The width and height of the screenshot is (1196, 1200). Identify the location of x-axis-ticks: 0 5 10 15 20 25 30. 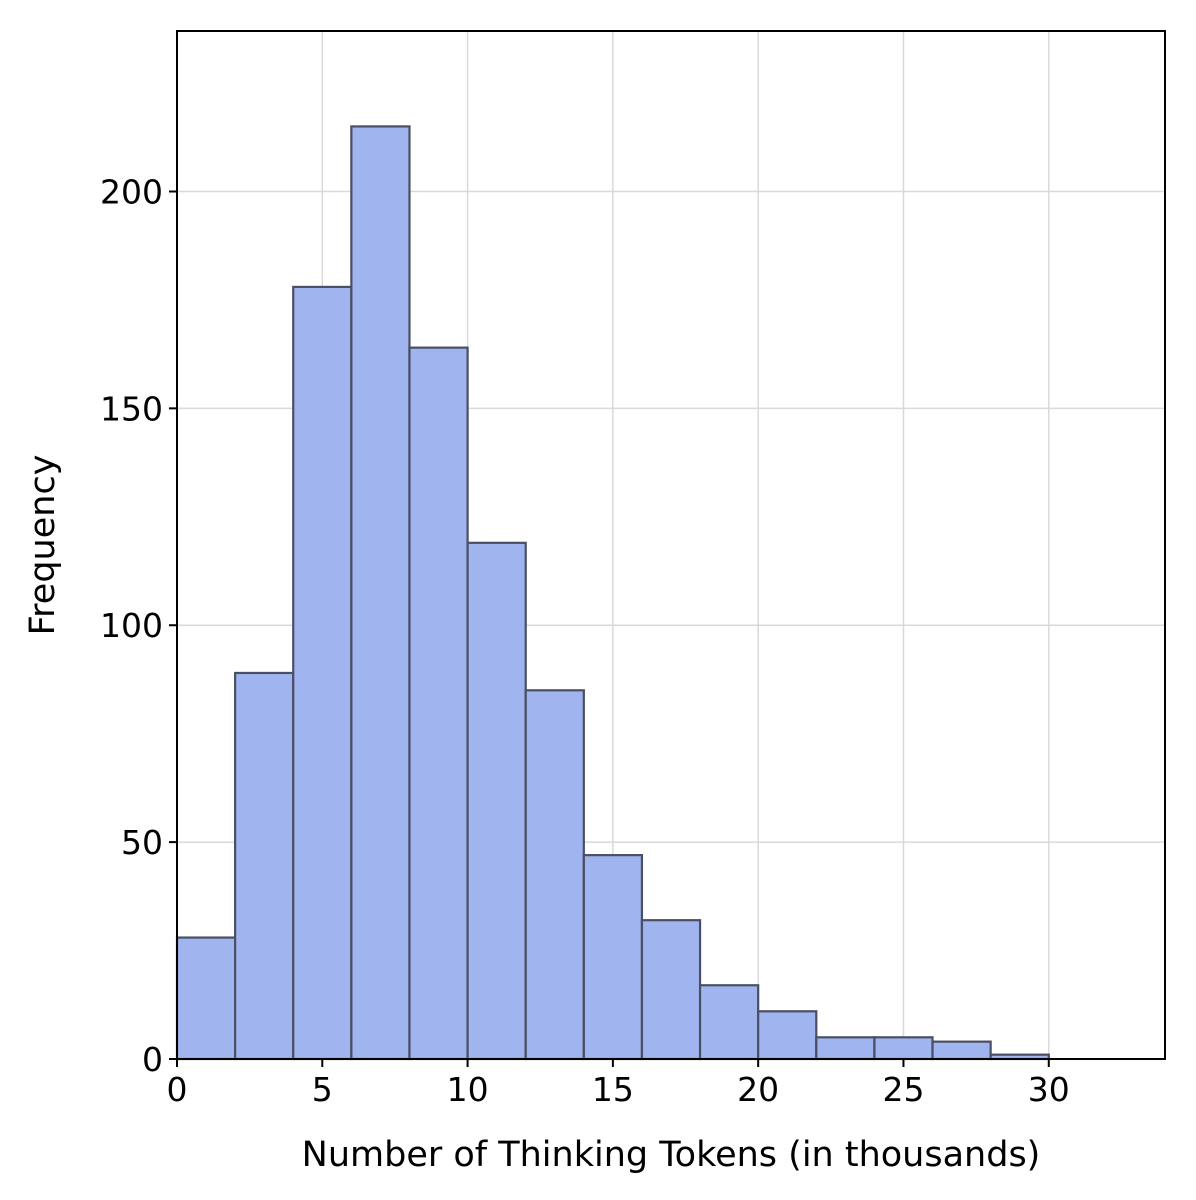
(618, 1084).